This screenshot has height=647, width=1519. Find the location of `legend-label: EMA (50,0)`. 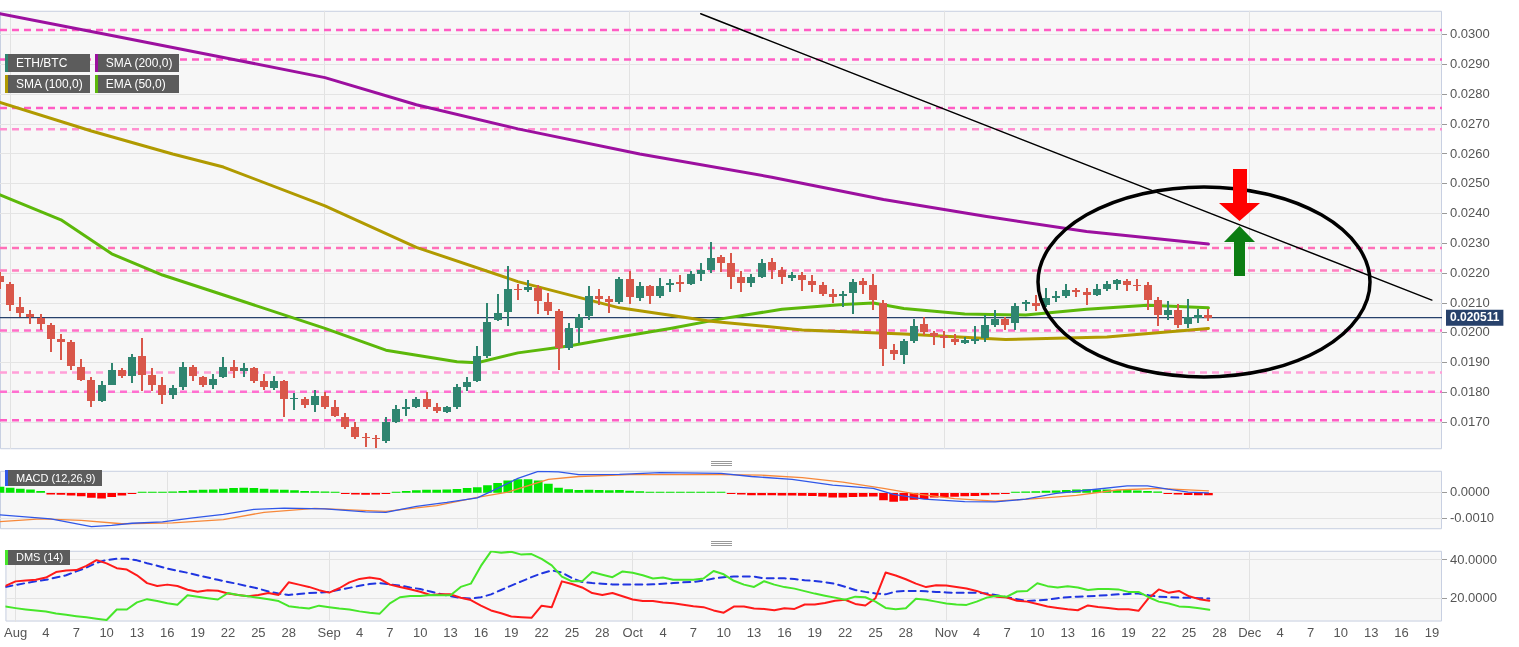

legend-label: EMA (50,0) is located at coordinates (137, 84).